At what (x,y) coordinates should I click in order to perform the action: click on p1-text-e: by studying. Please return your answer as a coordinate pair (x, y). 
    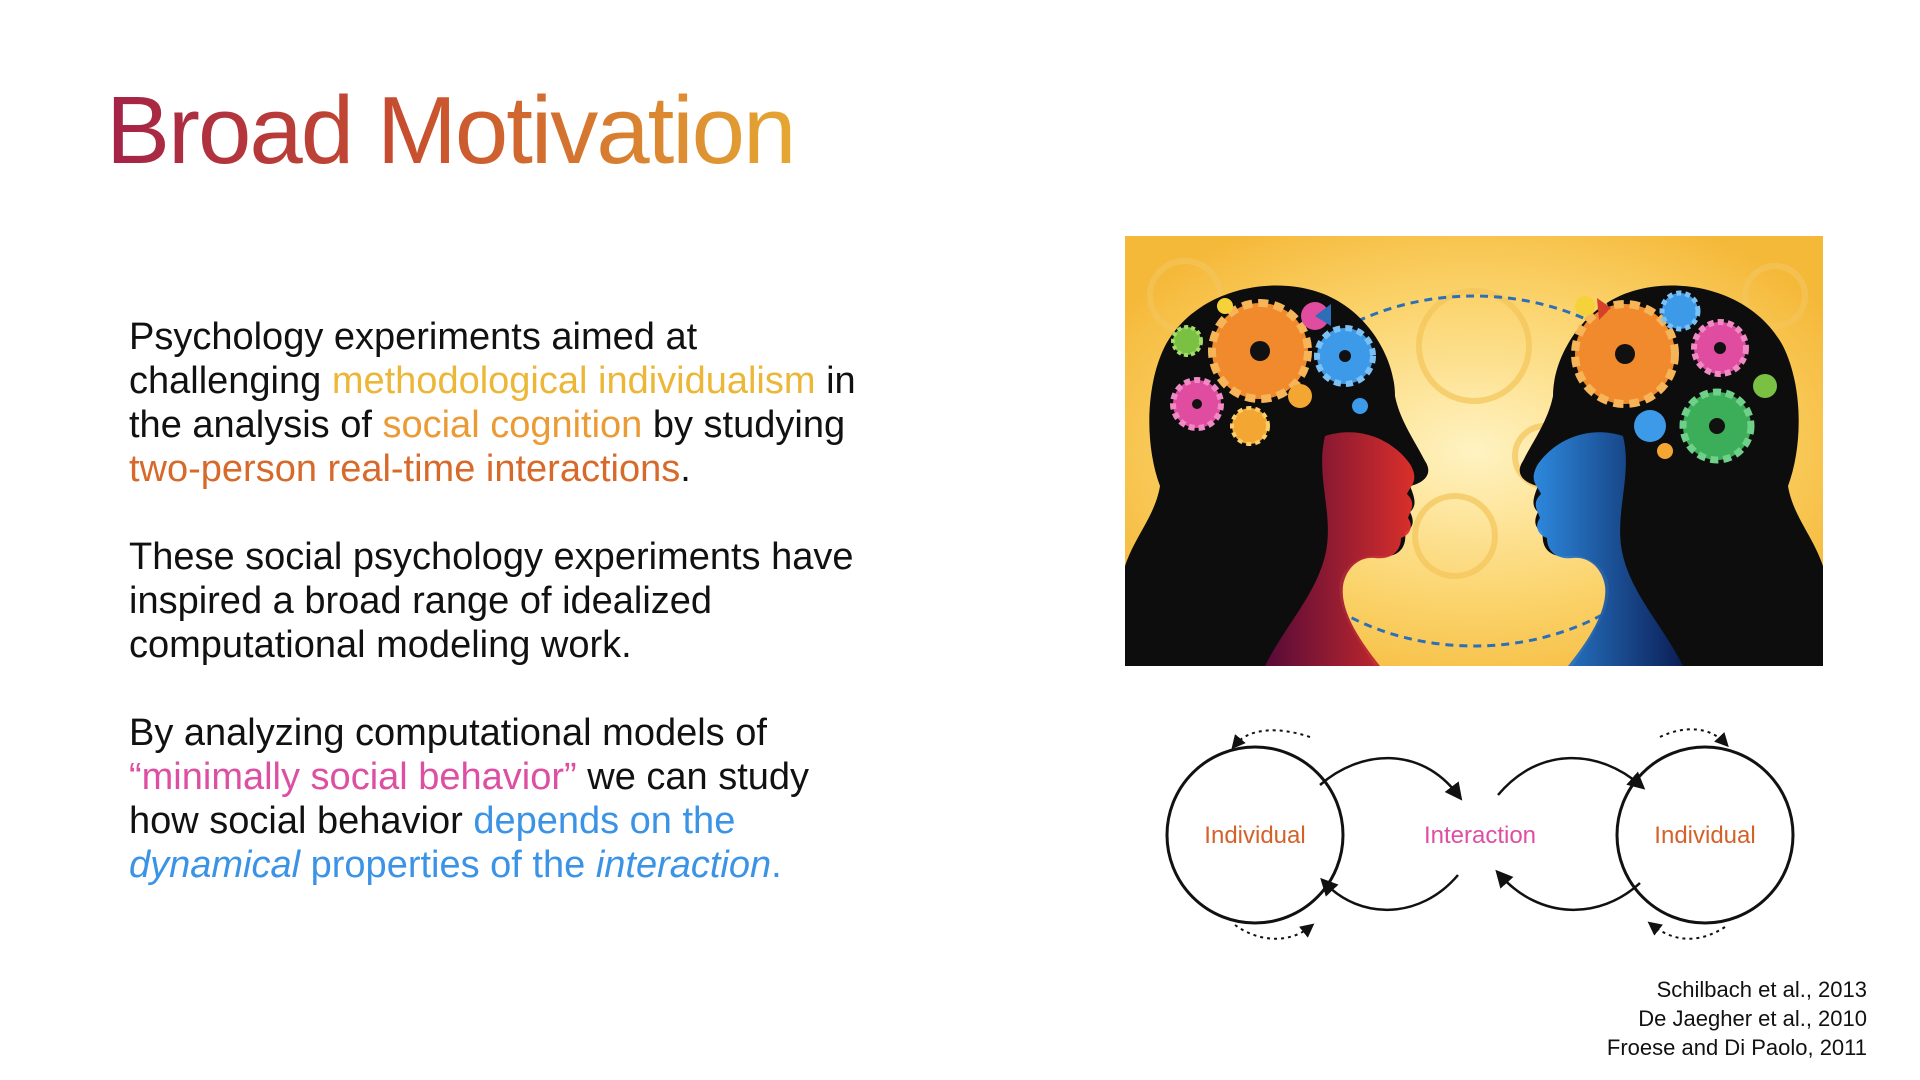
    Looking at the image, I should click on (744, 425).